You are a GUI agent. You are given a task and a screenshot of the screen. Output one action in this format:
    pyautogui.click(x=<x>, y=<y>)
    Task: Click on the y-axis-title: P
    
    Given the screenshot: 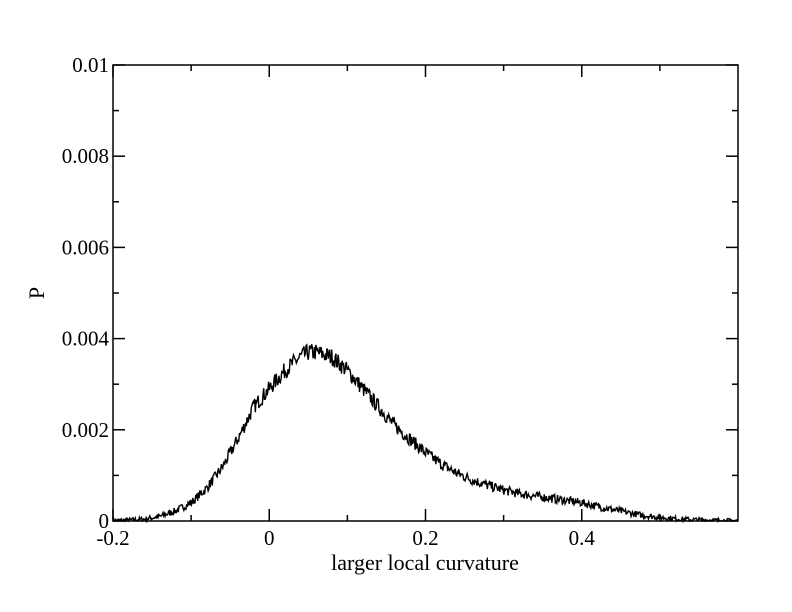 What is the action you would take?
    pyautogui.click(x=36, y=293)
    